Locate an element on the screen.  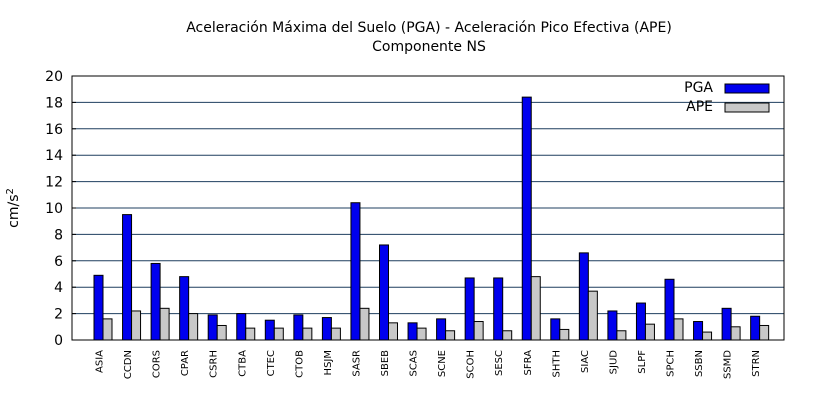
bar-ape-ssbn is located at coordinates (707, 336).